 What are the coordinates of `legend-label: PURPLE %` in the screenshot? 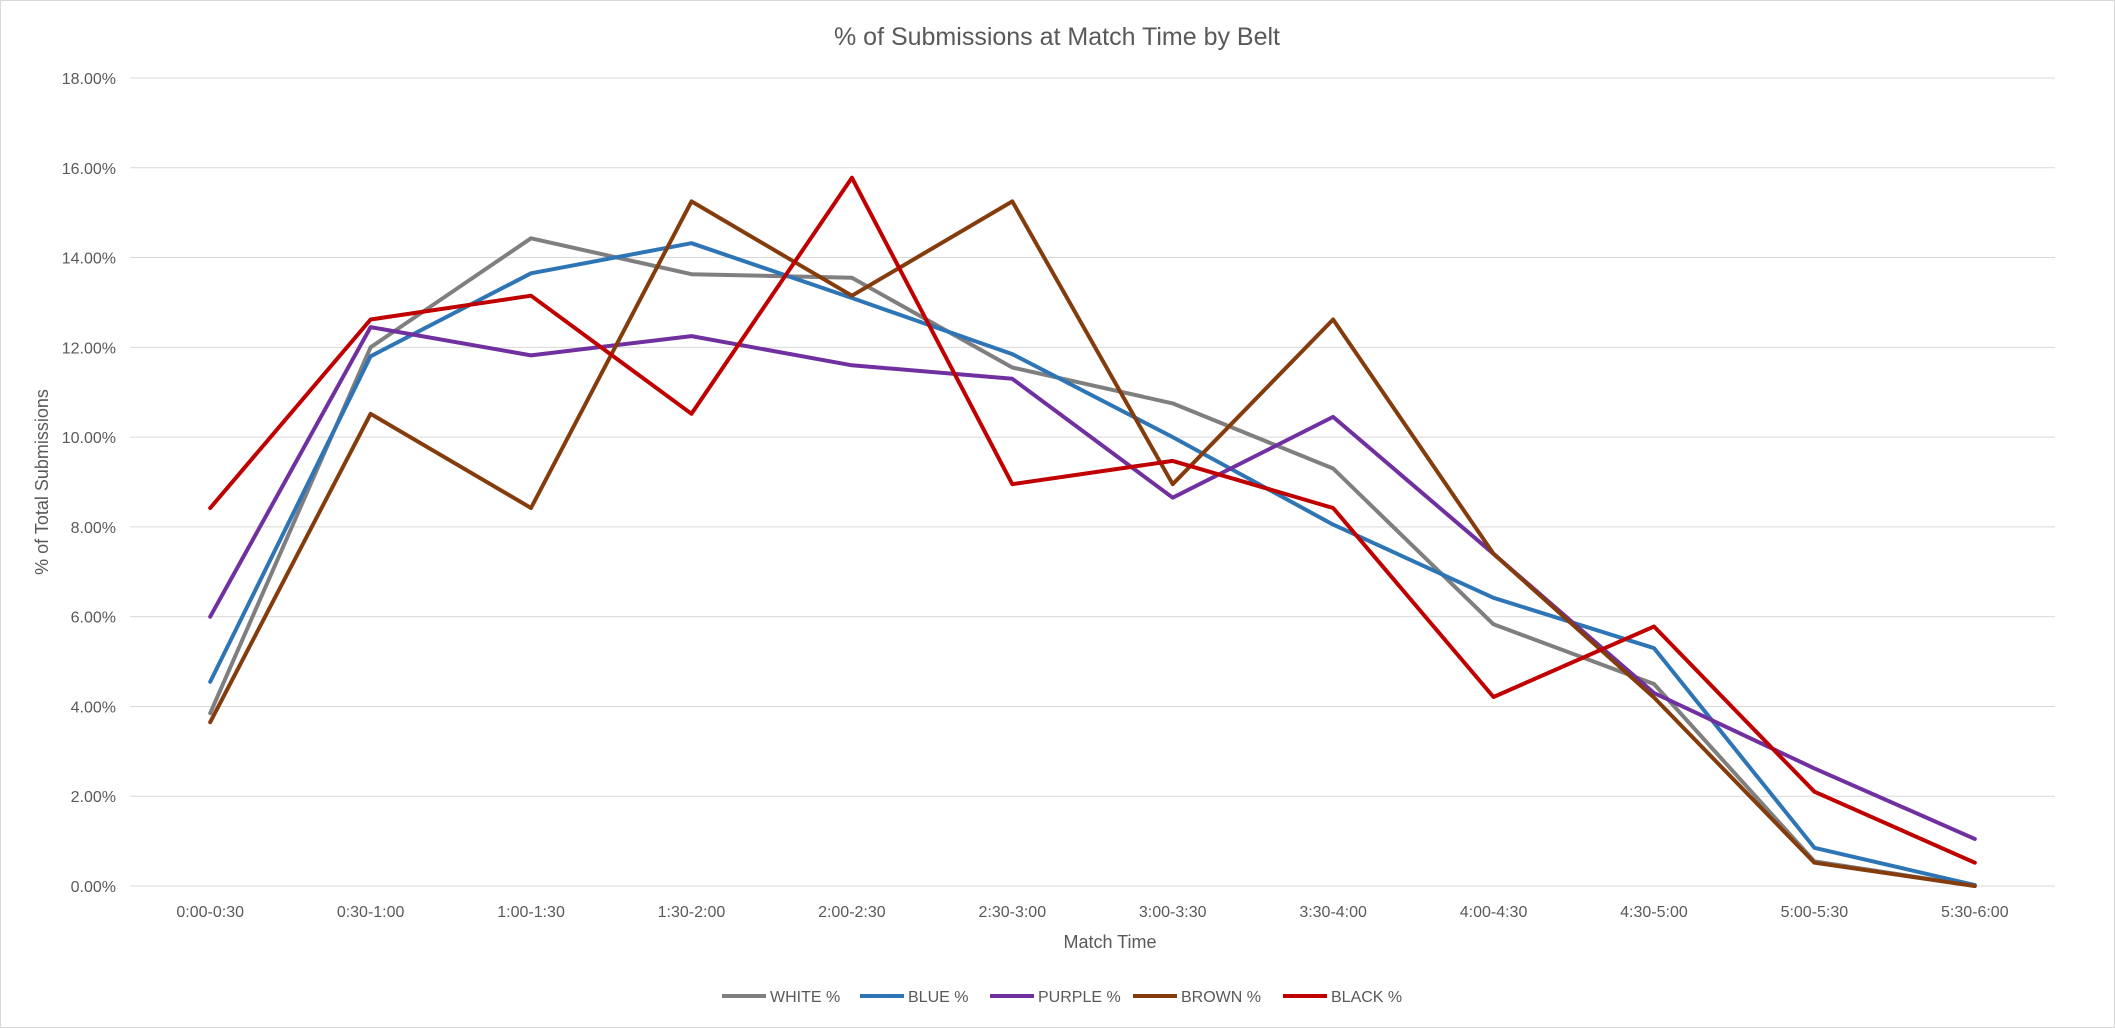 It's located at (1079, 997).